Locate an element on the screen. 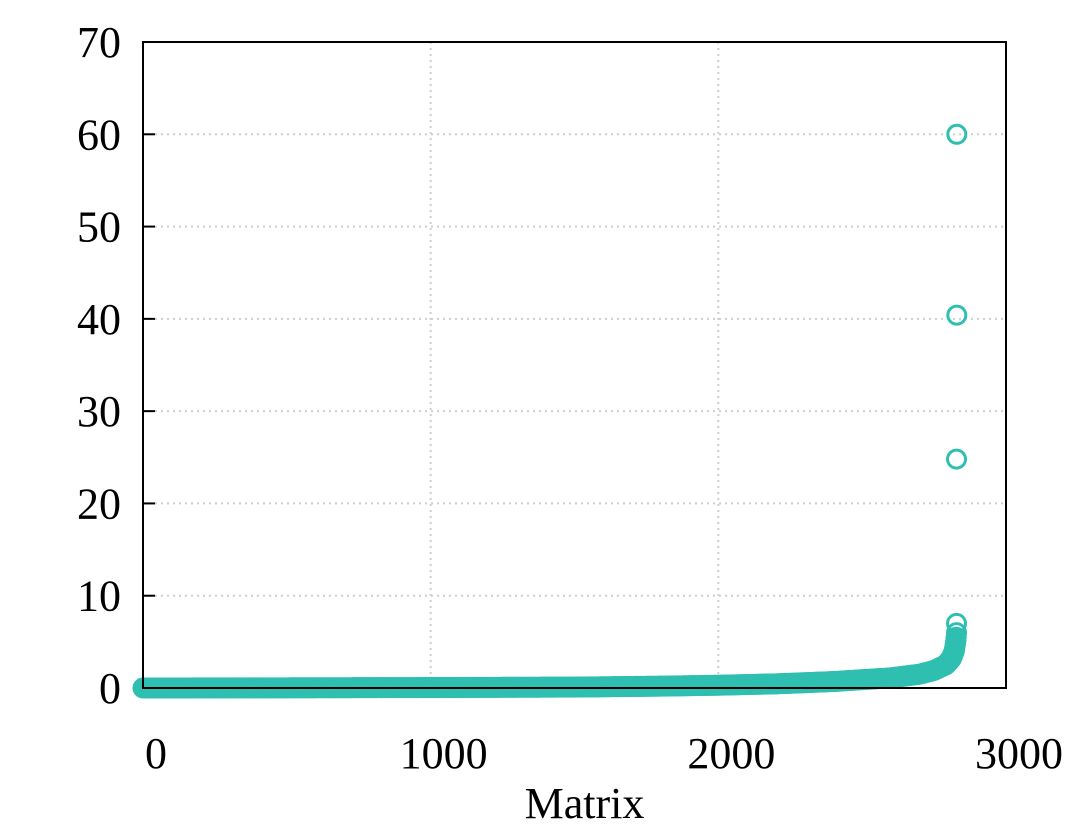  x-tick-label: 1000 is located at coordinates (444, 753).